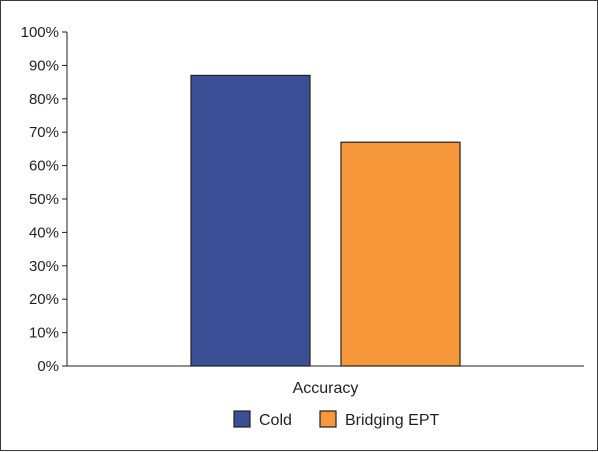 Image resolution: width=598 pixels, height=452 pixels. I want to click on bar-bridging-ept, so click(400, 254).